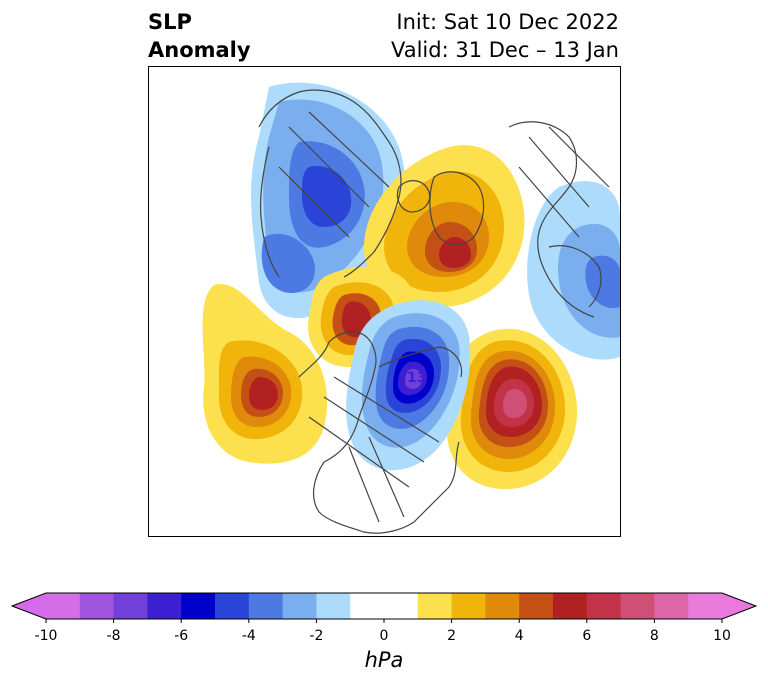  What do you see at coordinates (587, 636) in the screenshot?
I see `colorbar-tick-label: 6` at bounding box center [587, 636].